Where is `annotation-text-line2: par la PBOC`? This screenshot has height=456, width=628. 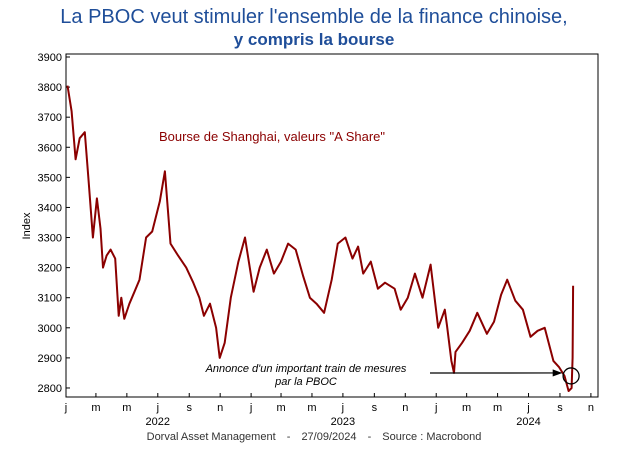 annotation-text-line2: par la PBOC is located at coordinates (305, 382).